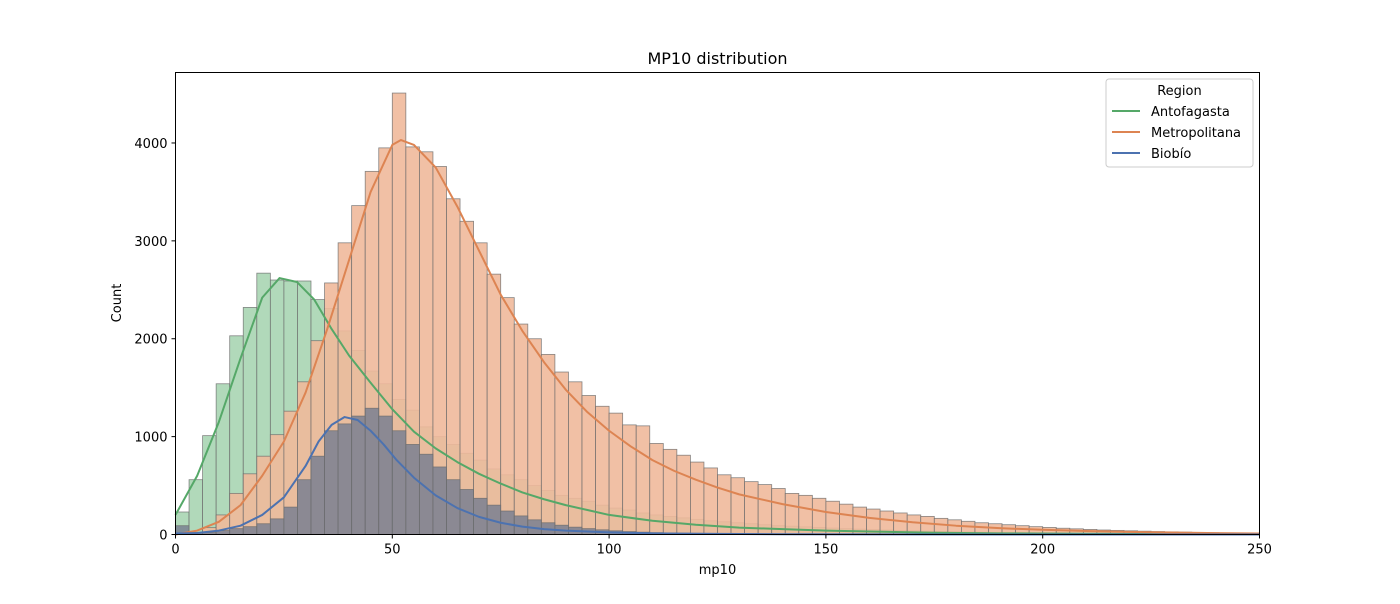  What do you see at coordinates (1179, 91) in the screenshot?
I see `legend-title: Region` at bounding box center [1179, 91].